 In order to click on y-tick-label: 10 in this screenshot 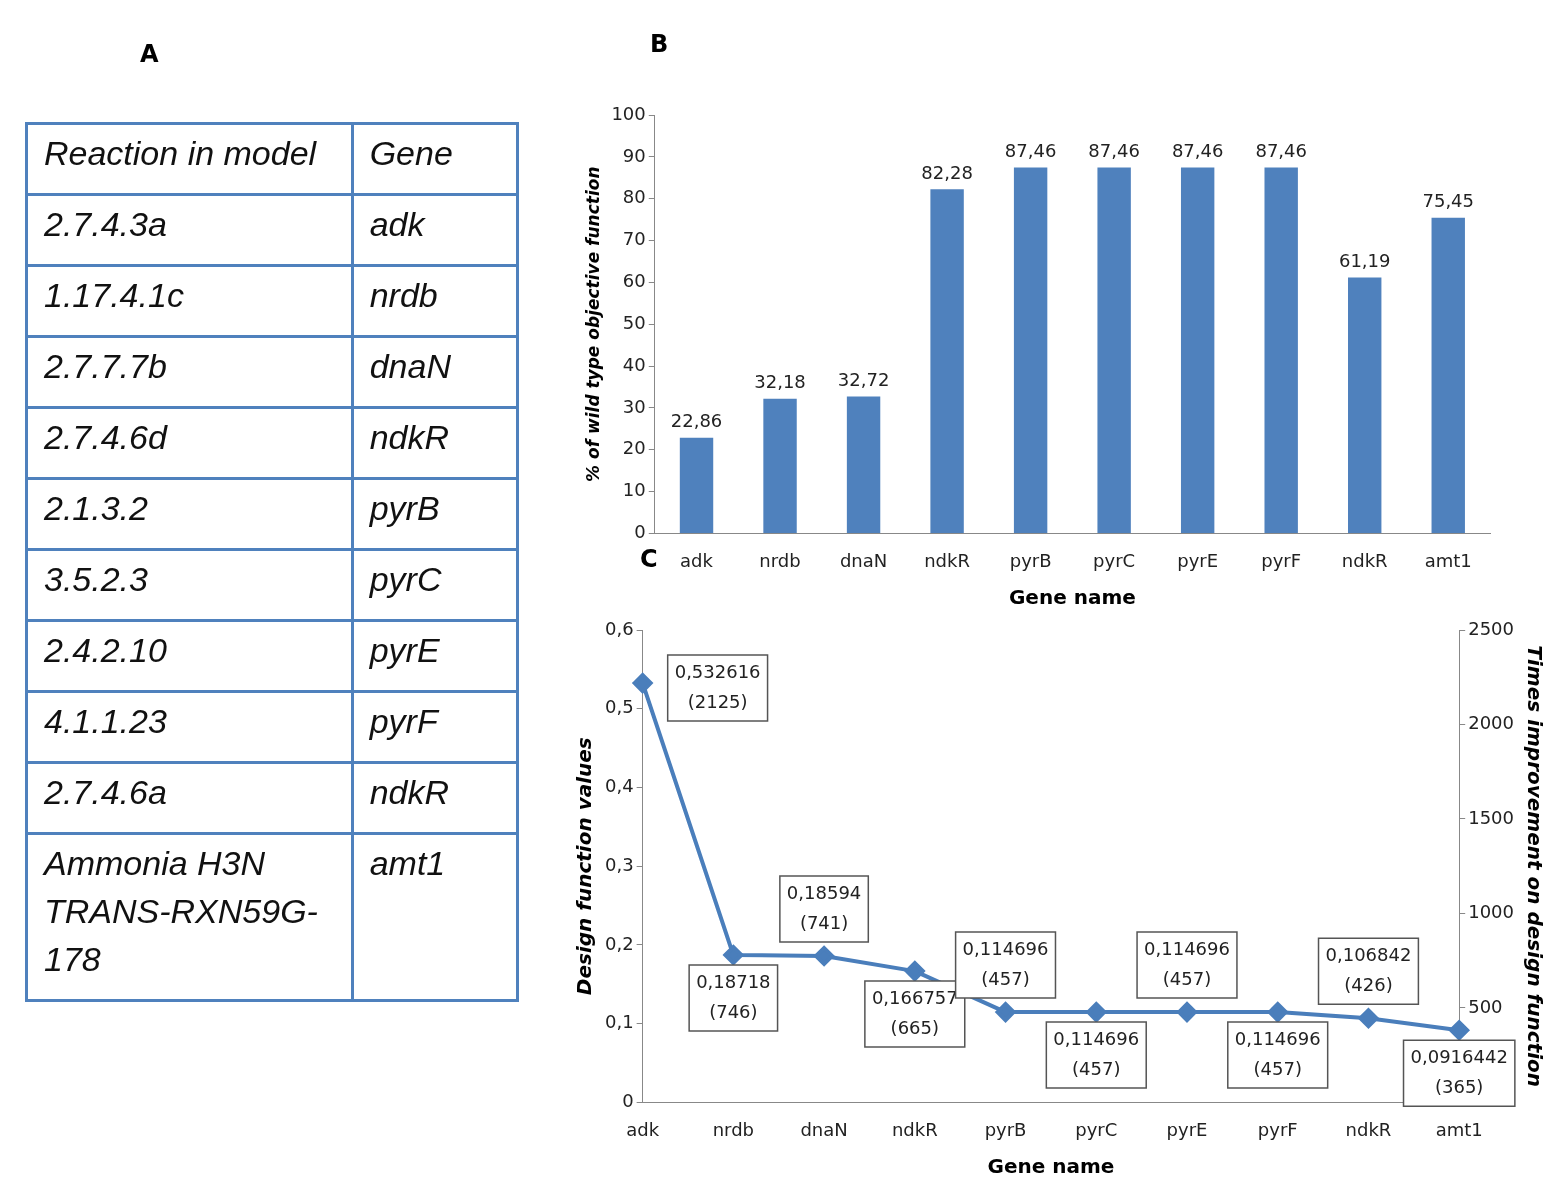, I will do `click(634, 490)`.